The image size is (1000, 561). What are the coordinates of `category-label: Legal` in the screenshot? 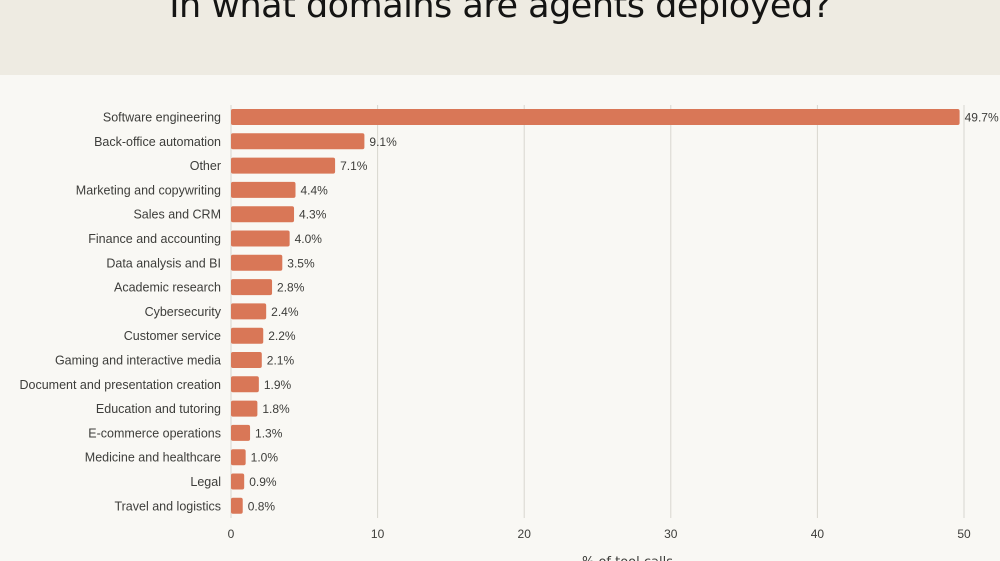 It's located at (205, 482).